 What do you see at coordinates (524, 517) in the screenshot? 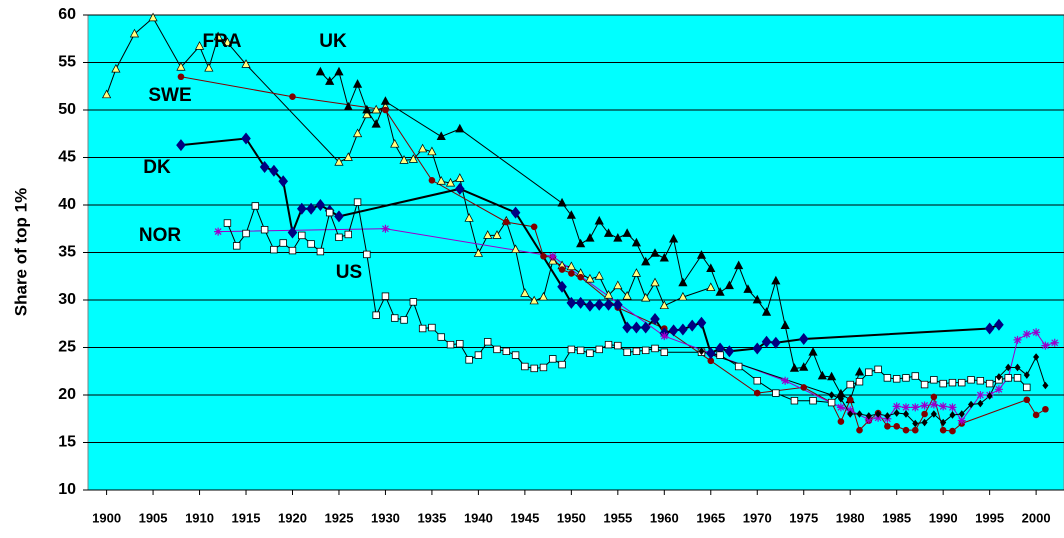
I see `x-tick-label: 1945` at bounding box center [524, 517].